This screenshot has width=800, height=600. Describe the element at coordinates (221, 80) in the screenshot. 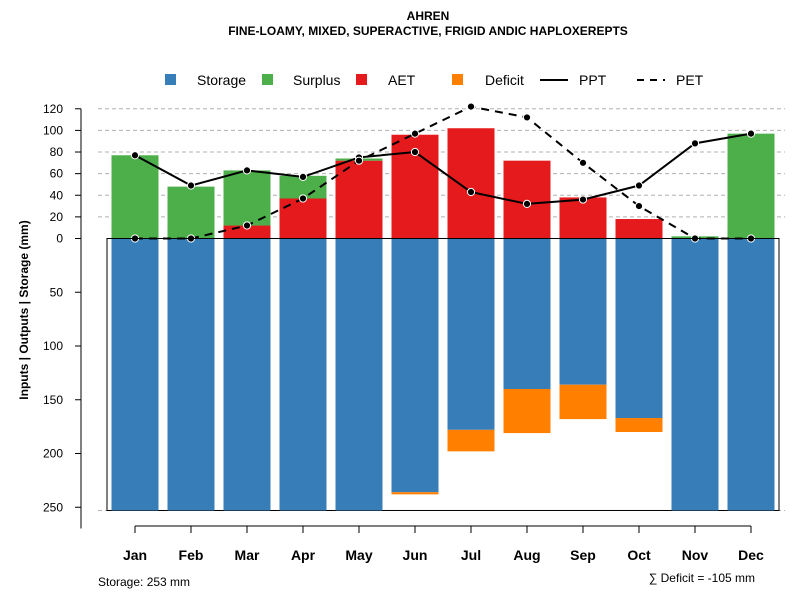

I see `storage-legend-label: Storage` at that location.